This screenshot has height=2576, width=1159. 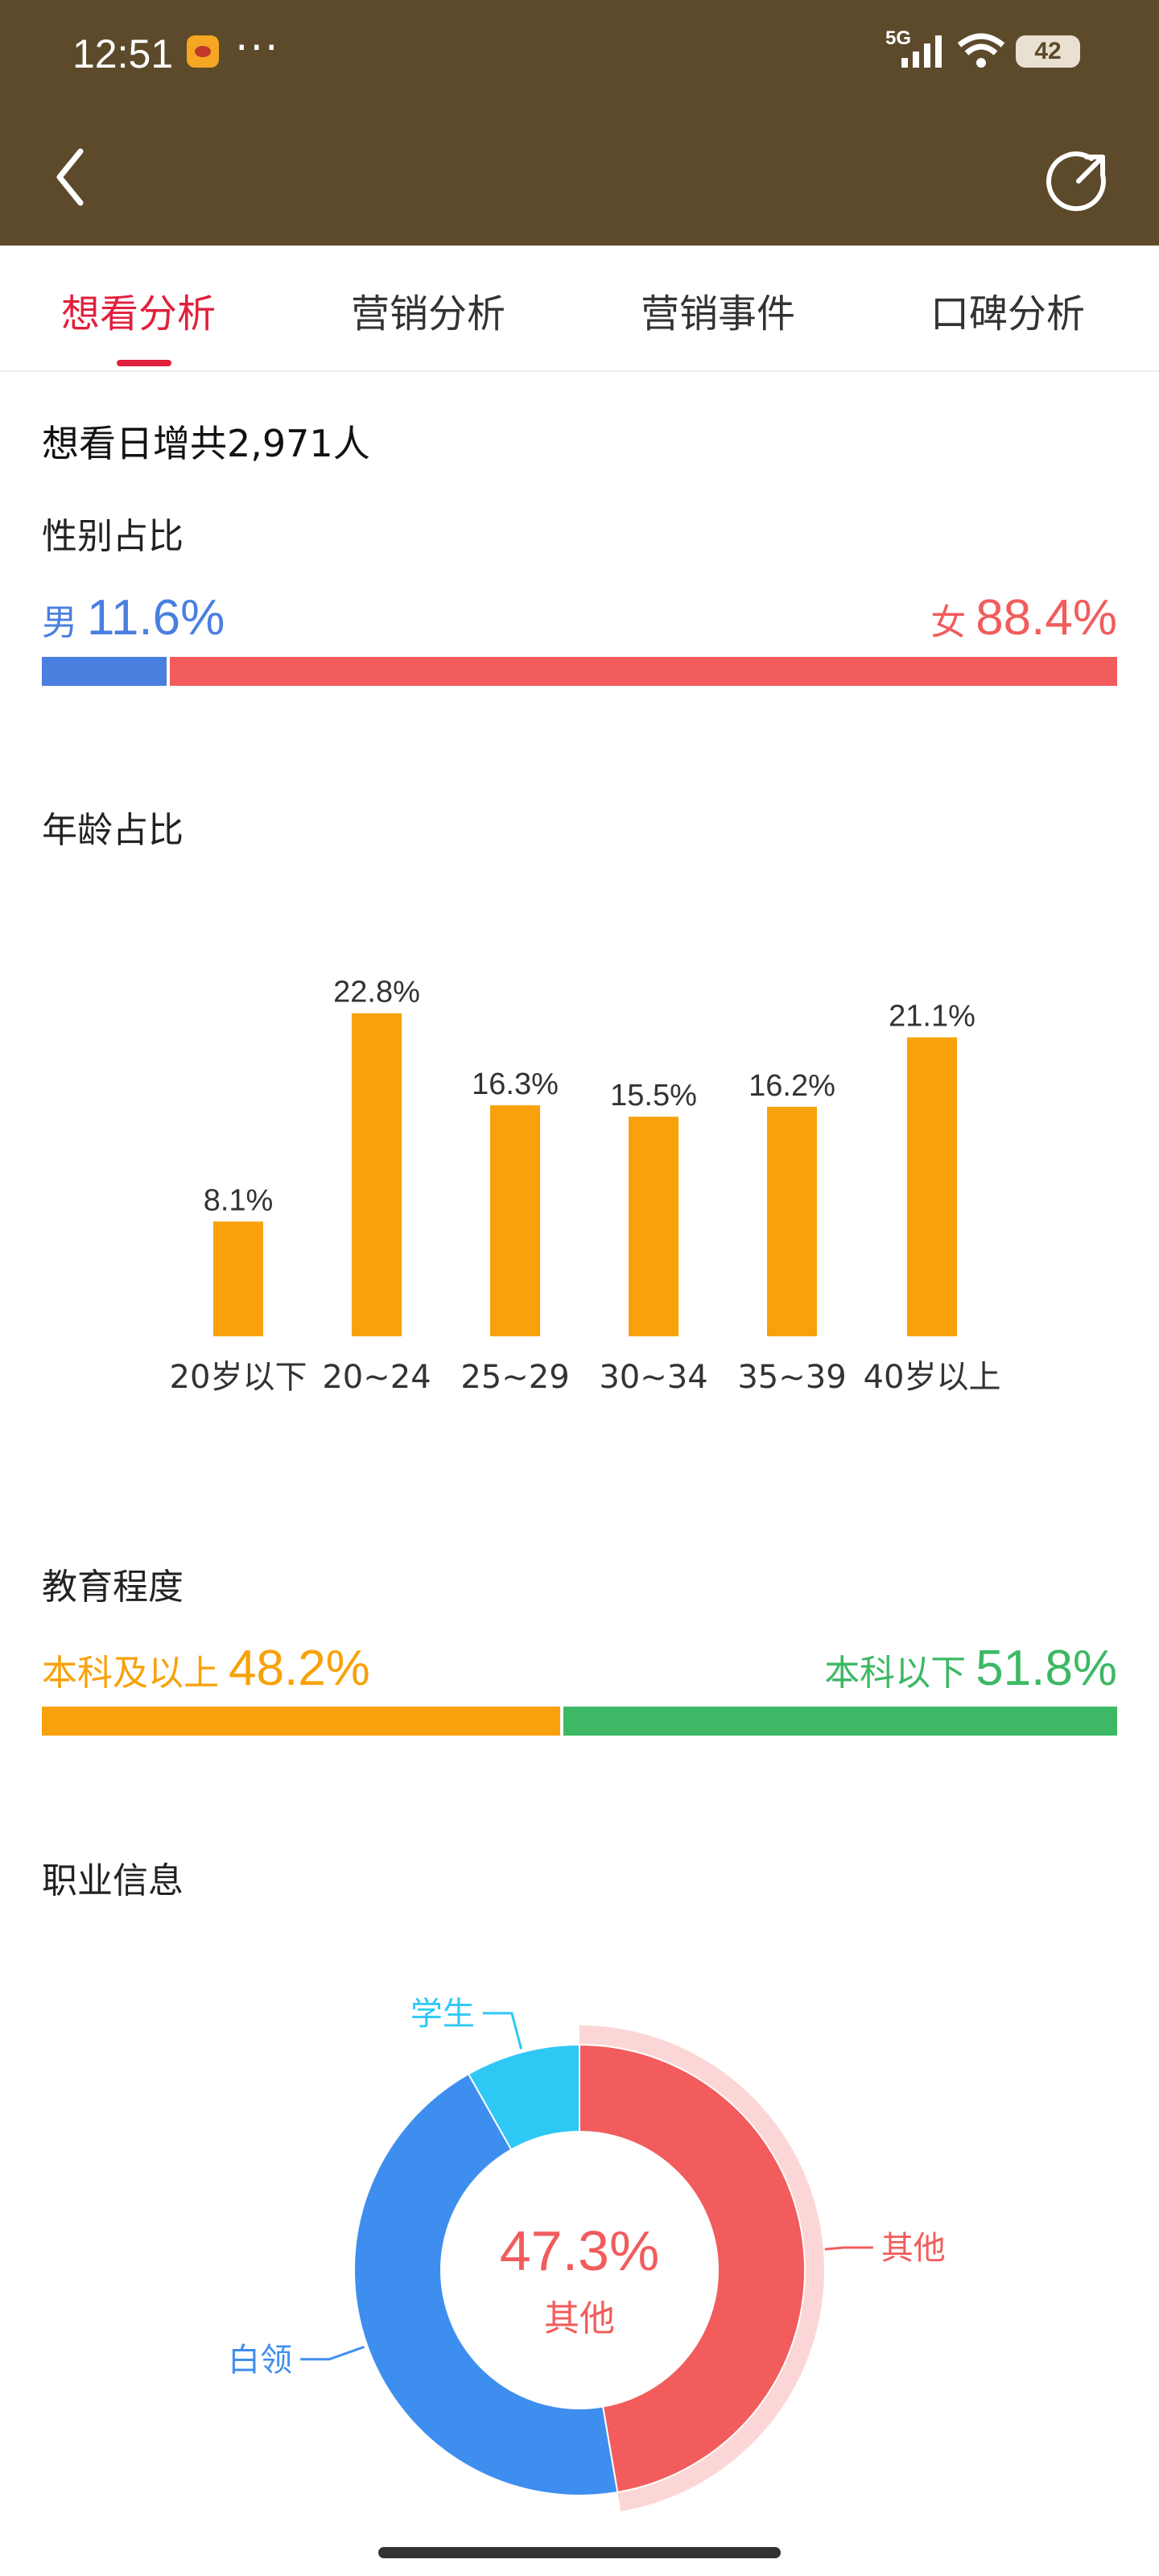 What do you see at coordinates (579, 123) in the screenshot?
I see `app-header: 12:51 ··· 5G 42` at bounding box center [579, 123].